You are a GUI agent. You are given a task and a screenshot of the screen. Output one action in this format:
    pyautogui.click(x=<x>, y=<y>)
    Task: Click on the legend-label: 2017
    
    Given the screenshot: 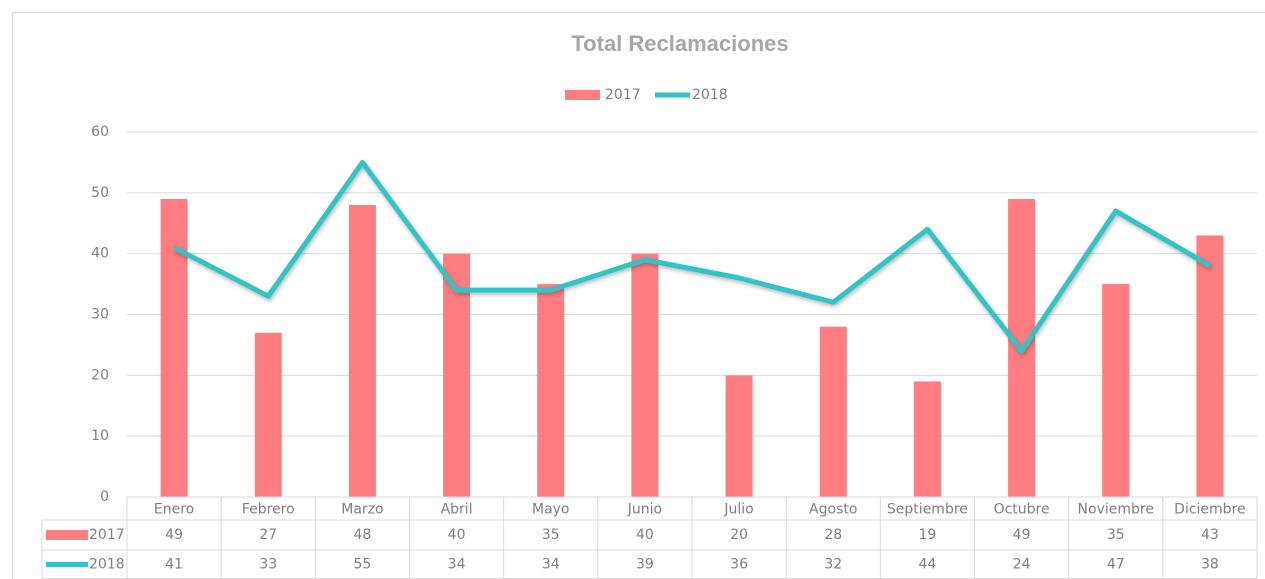 What is the action you would take?
    pyautogui.click(x=623, y=95)
    